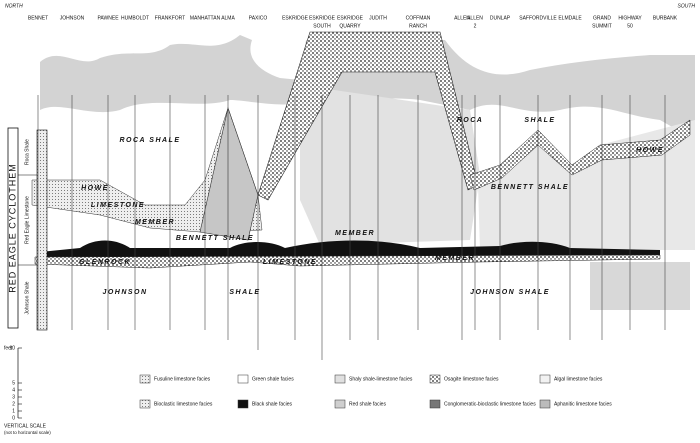  I want to click on scale-tick-label: 5, so click(13, 383).